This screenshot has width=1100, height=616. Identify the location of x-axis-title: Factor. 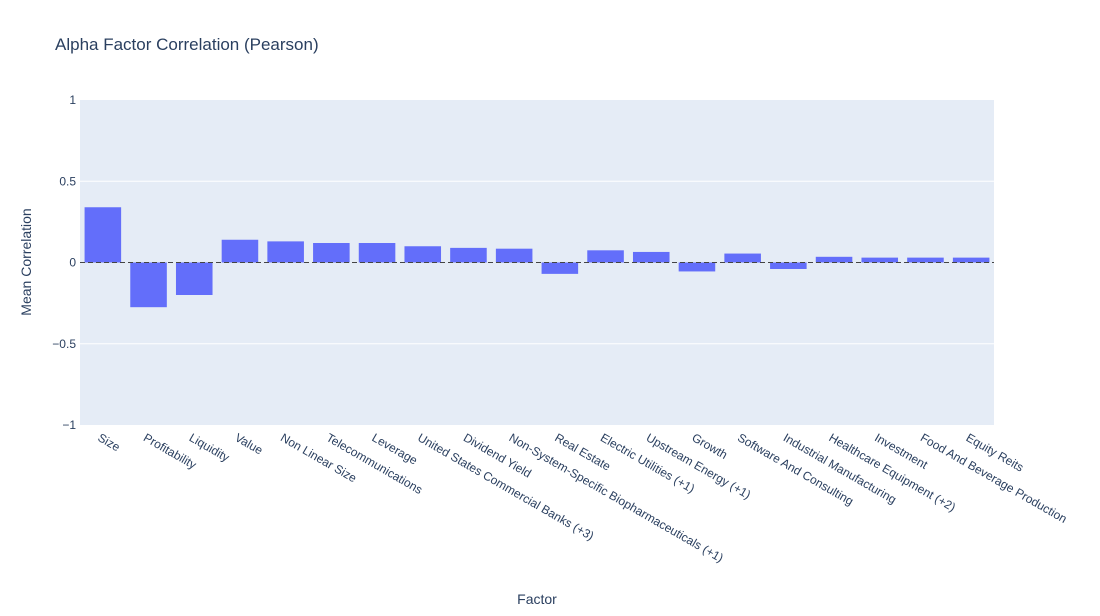
(537, 599).